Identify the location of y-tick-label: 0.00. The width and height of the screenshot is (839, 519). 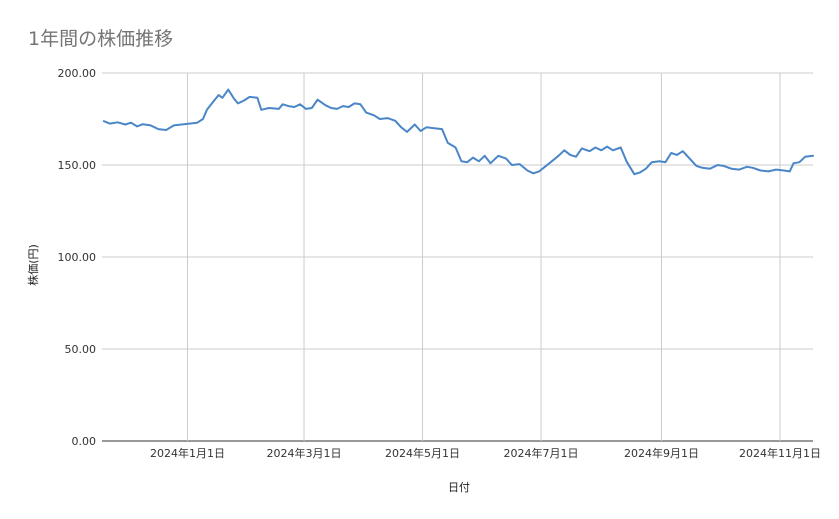
(84, 441).